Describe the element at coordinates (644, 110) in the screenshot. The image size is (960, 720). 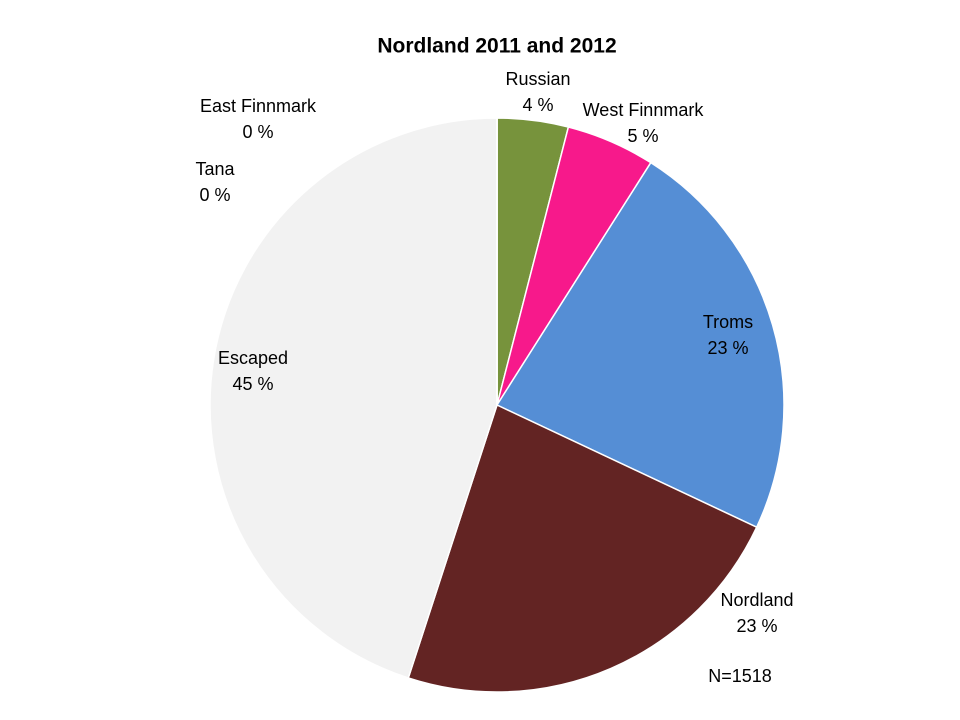
I see `slice-label: West Finnmark` at that location.